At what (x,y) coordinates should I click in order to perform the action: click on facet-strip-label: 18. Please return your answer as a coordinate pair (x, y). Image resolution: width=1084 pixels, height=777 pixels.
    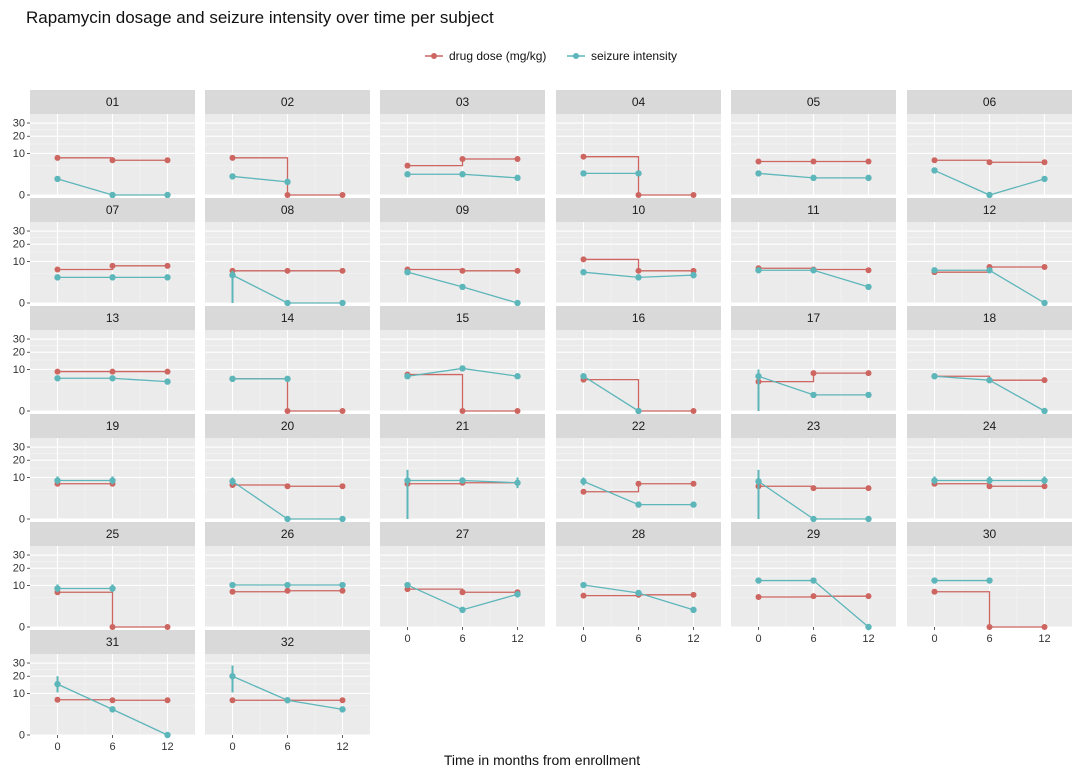
    Looking at the image, I should click on (990, 318).